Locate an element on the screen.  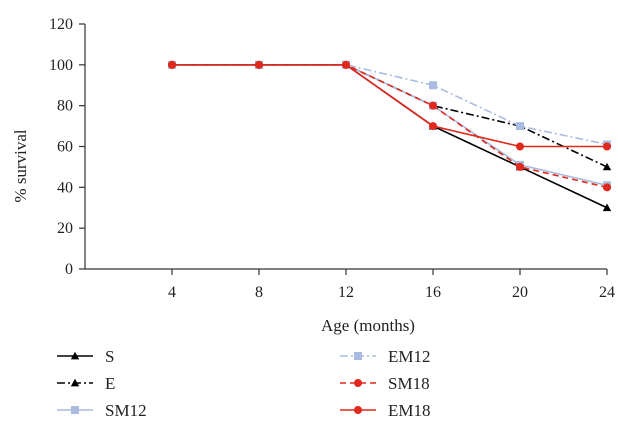
x-tick-label: 20 is located at coordinates (520, 292).